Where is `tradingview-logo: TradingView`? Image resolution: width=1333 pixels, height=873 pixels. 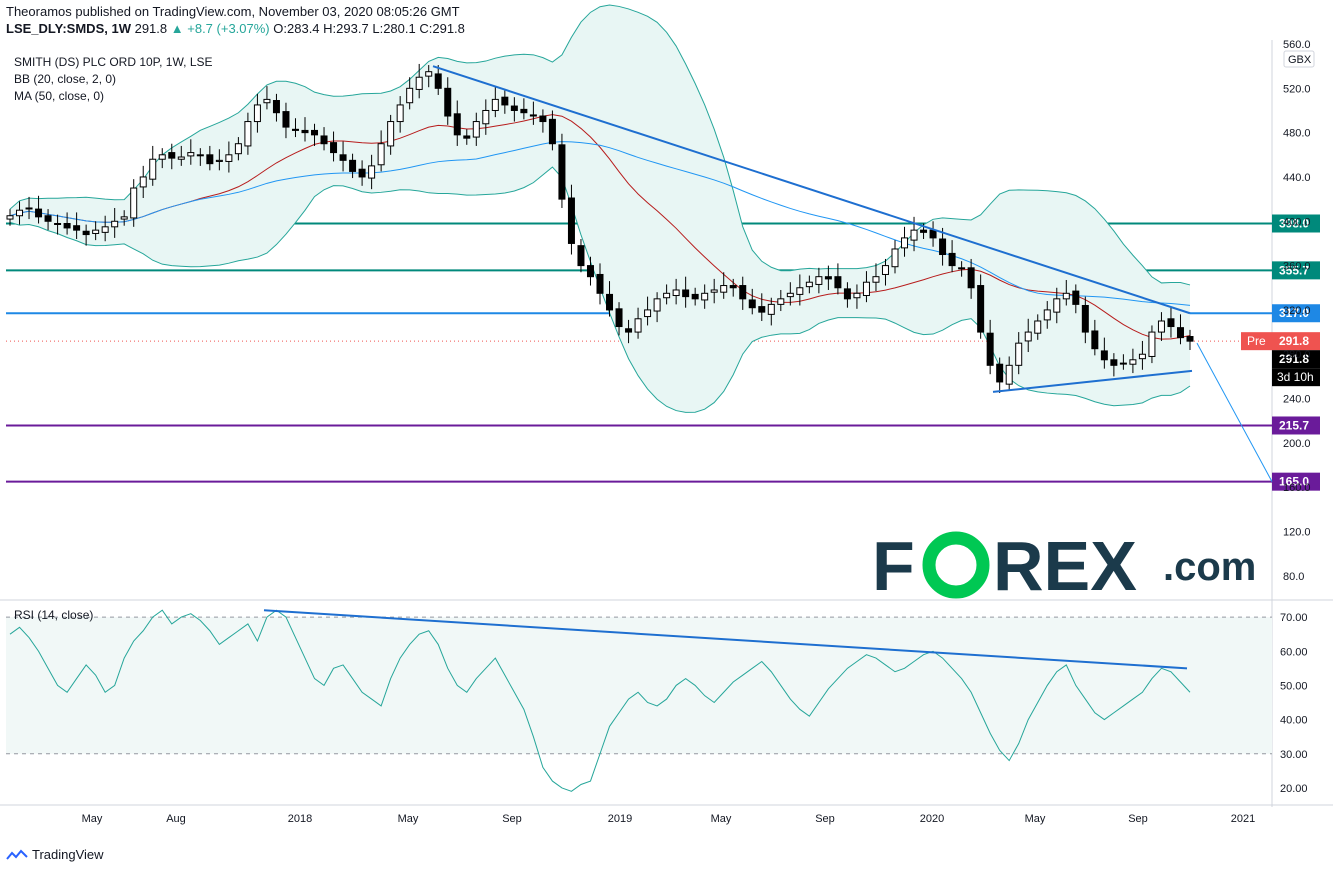 tradingview-logo: TradingView is located at coordinates (55, 854).